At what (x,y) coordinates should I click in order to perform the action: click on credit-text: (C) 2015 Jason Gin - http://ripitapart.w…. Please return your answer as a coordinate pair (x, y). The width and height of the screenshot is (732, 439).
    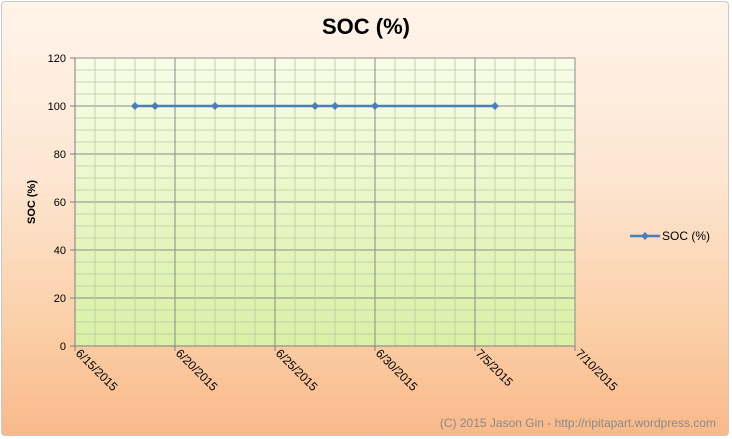
    Looking at the image, I should click on (577, 423).